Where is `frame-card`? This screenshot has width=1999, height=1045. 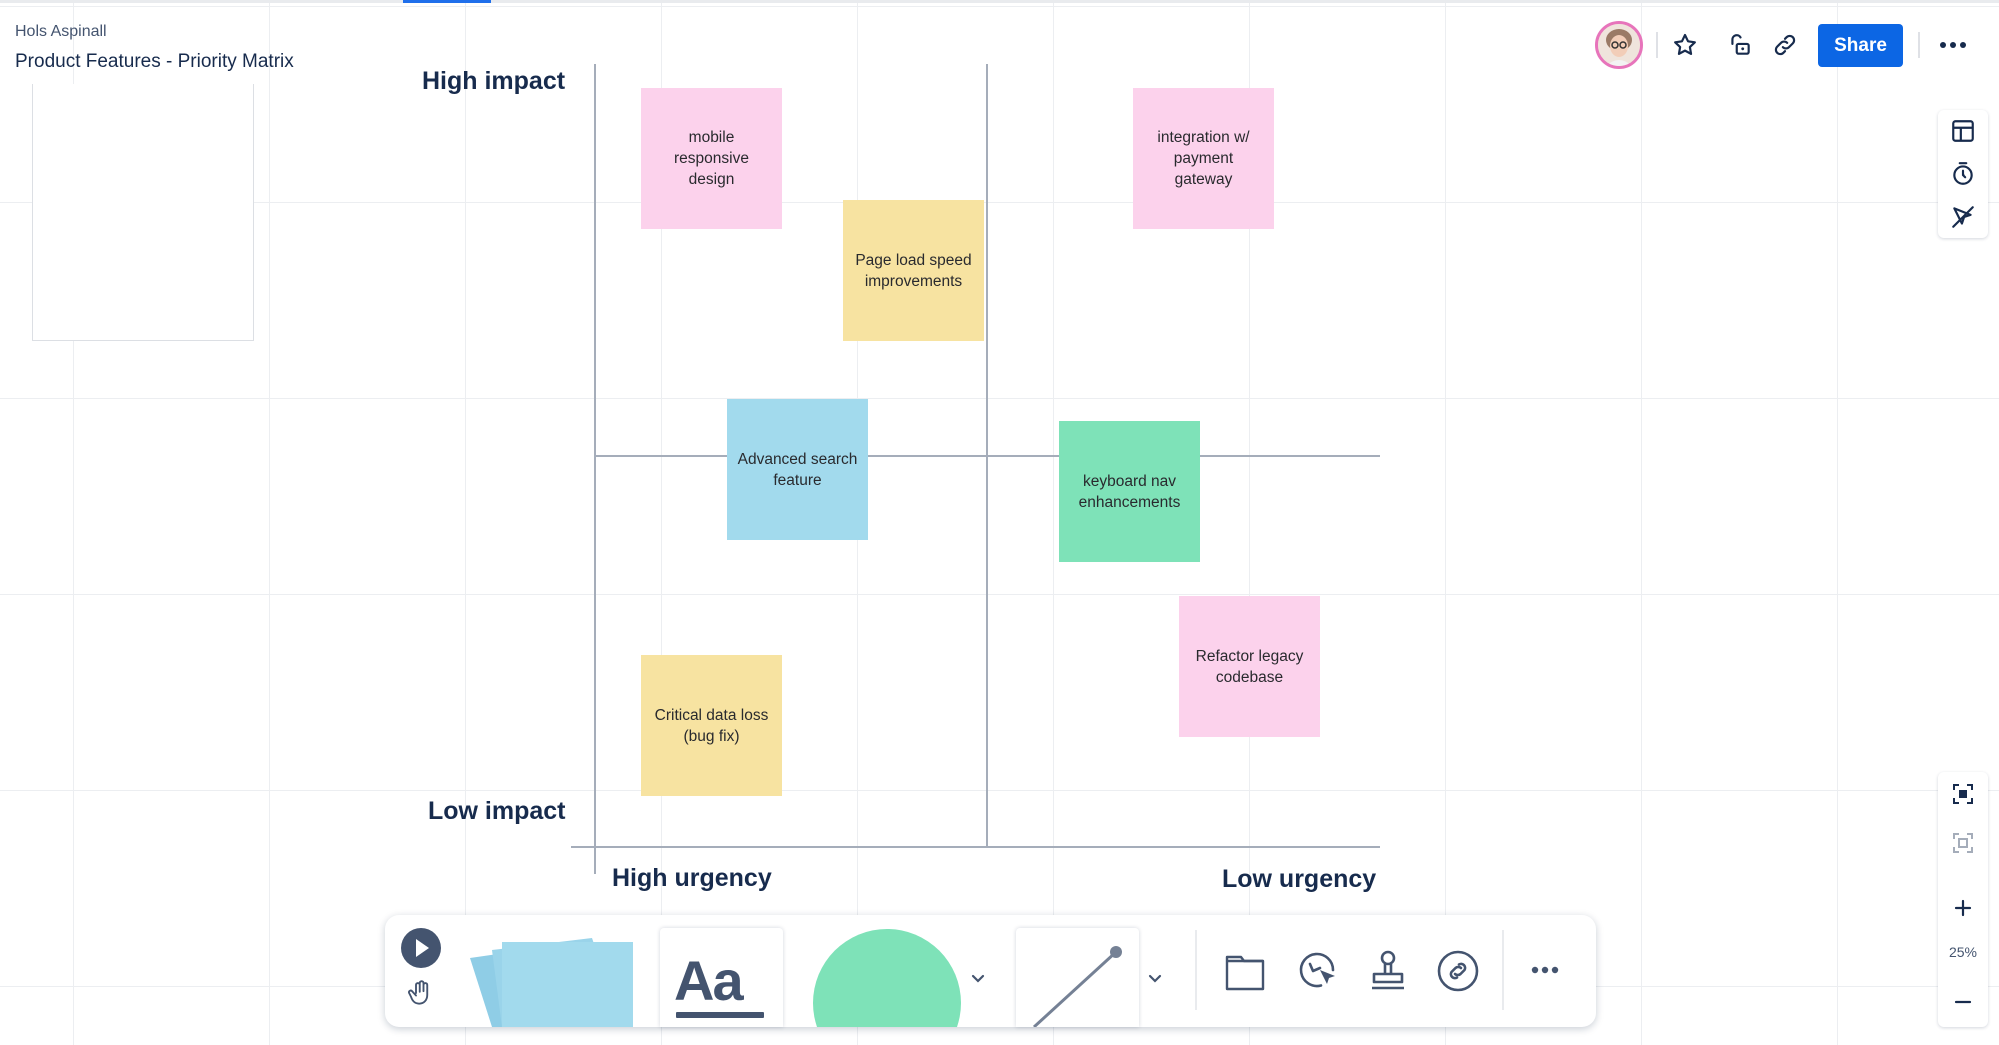
frame-card is located at coordinates (143, 212).